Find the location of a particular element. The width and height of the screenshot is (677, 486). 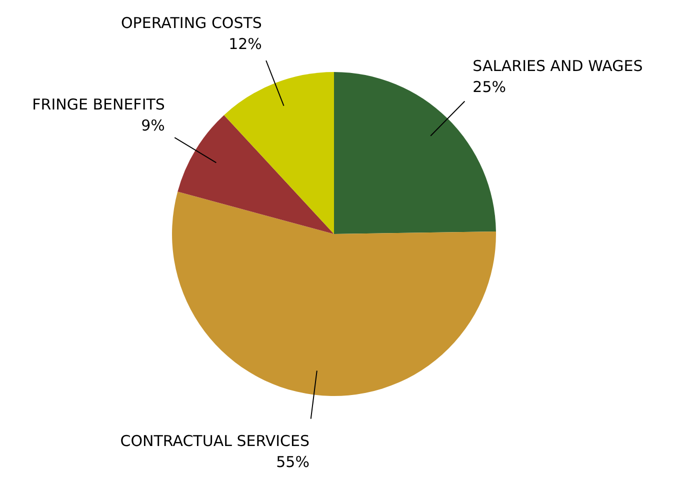

data-label: 9% is located at coordinates (153, 125).